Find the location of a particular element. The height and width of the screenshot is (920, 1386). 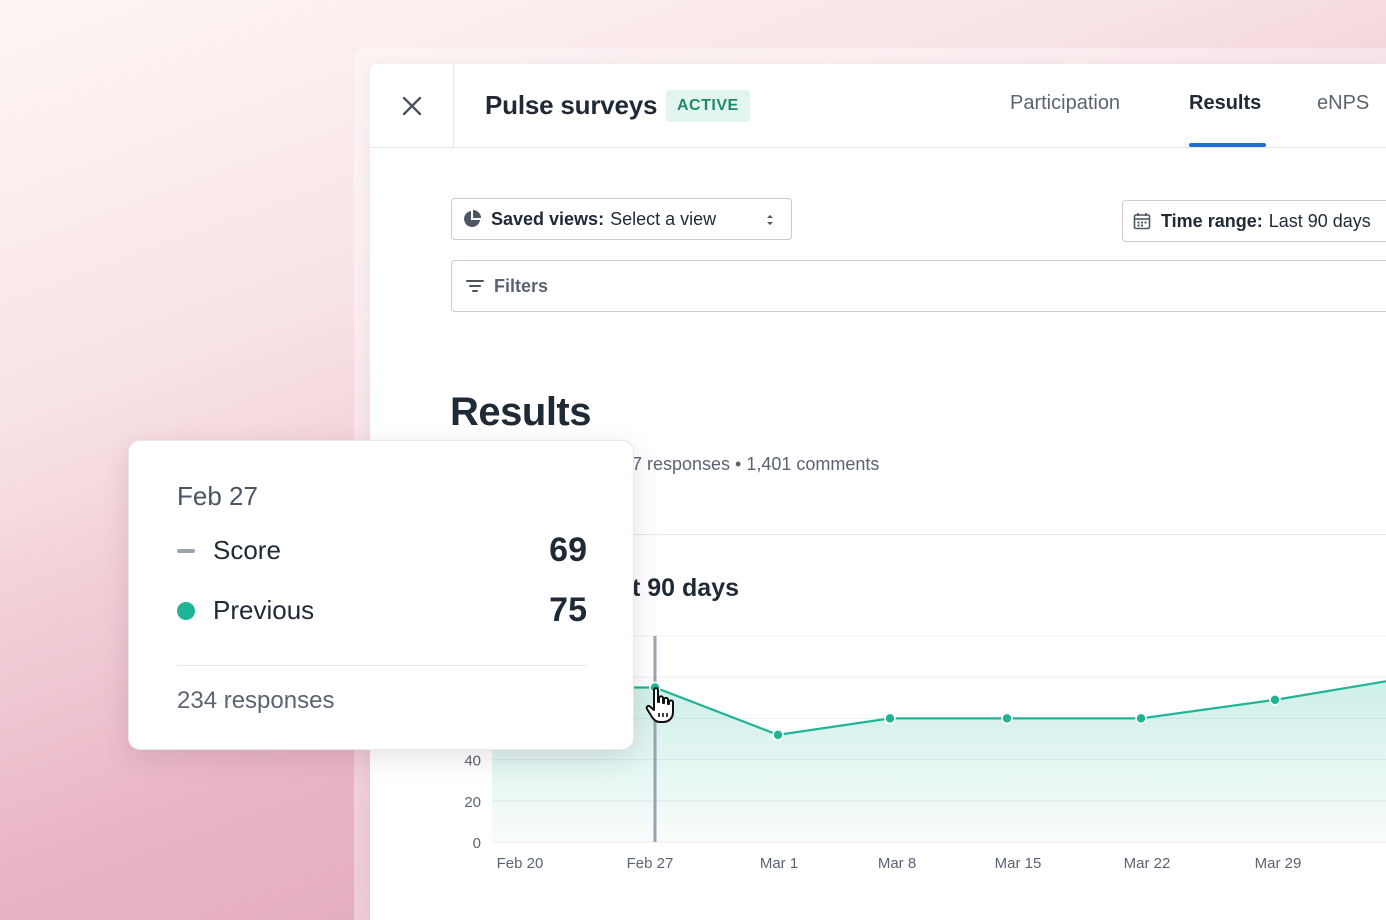

tooltip-responses: 234 responses is located at coordinates (256, 700).